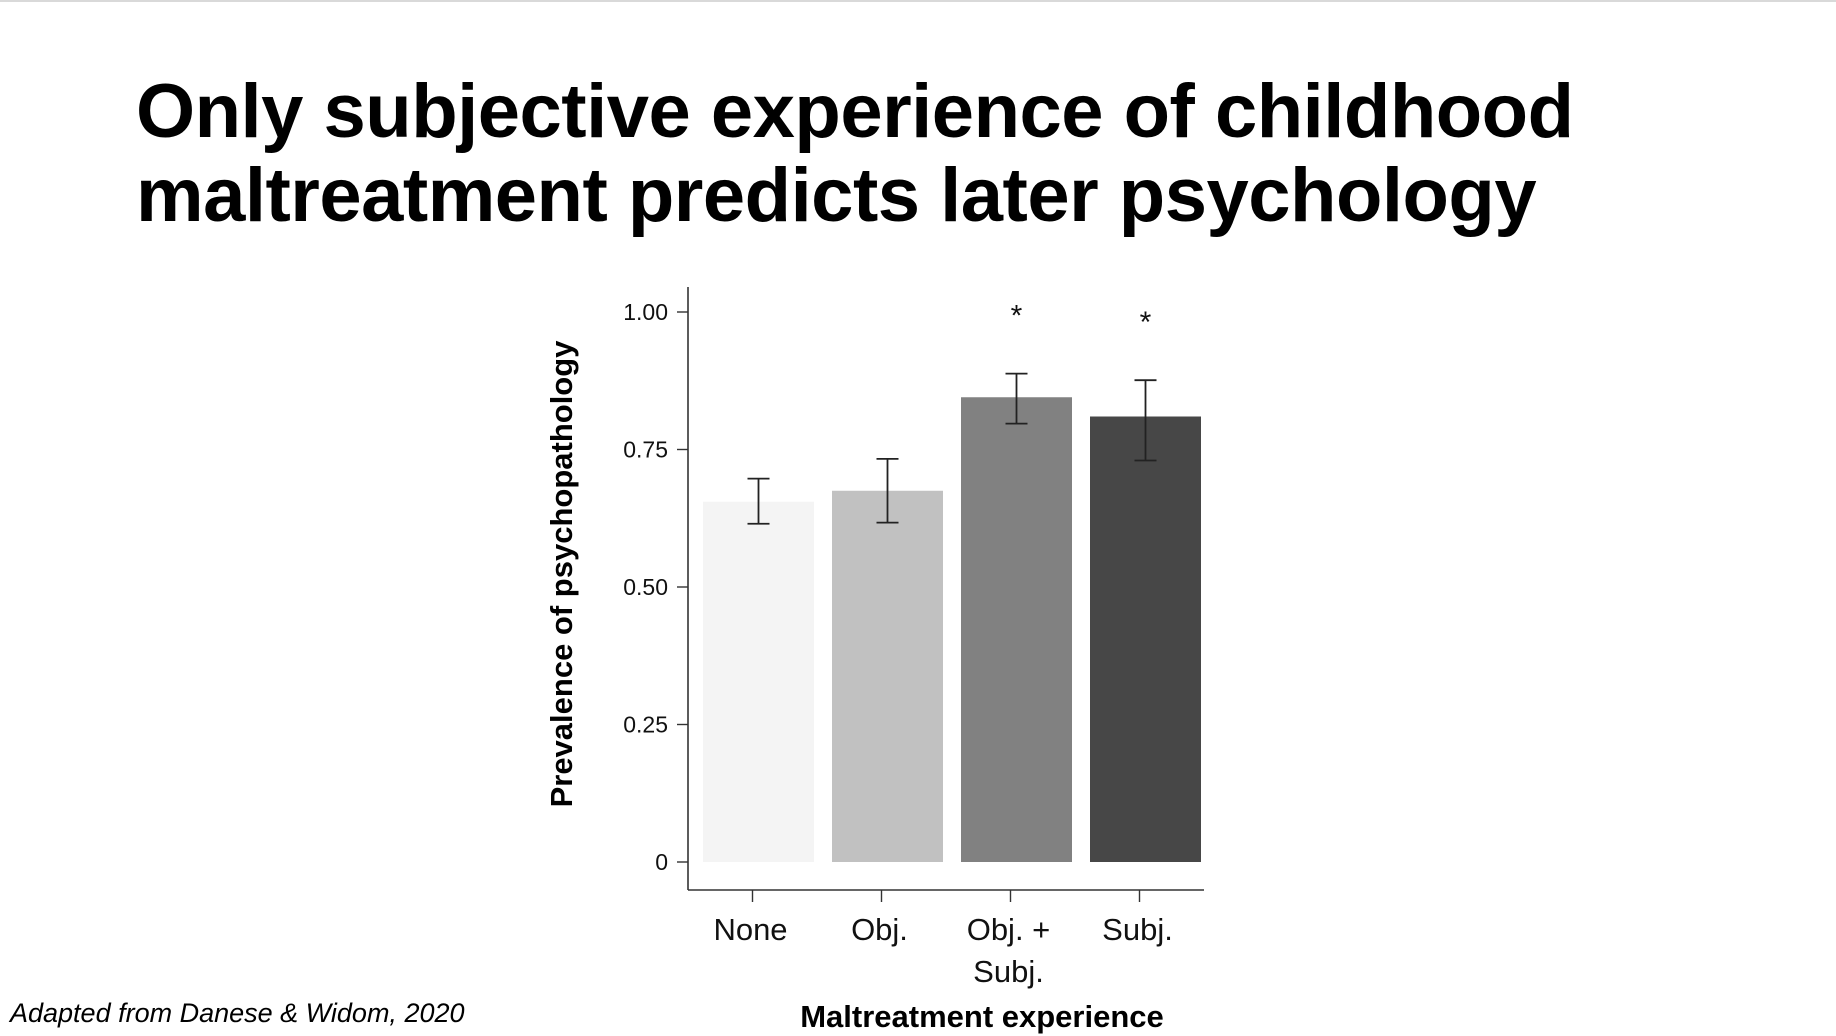  Describe the element at coordinates (750, 929) in the screenshot. I see `x-tick-label: None` at that location.